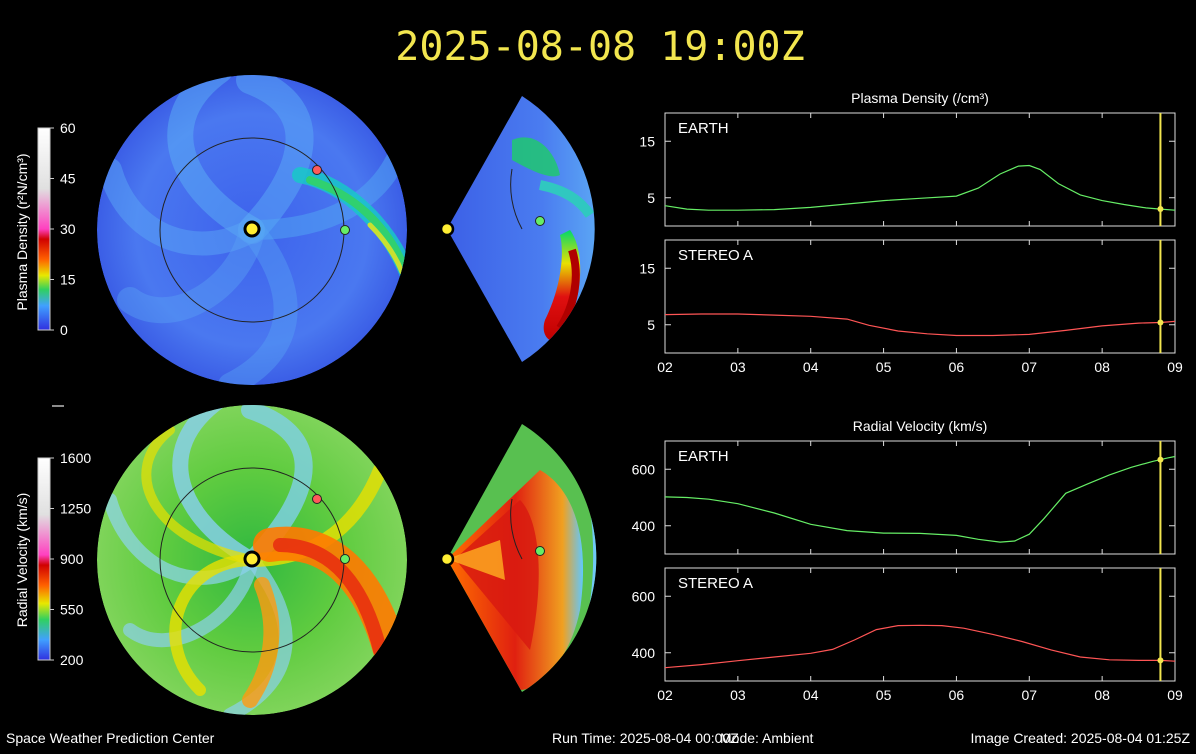 The width and height of the screenshot is (1196, 754). What do you see at coordinates (645, 738) in the screenshot?
I see `footer-run-time: Run Time: 2025-08-04 00:00Z` at bounding box center [645, 738].